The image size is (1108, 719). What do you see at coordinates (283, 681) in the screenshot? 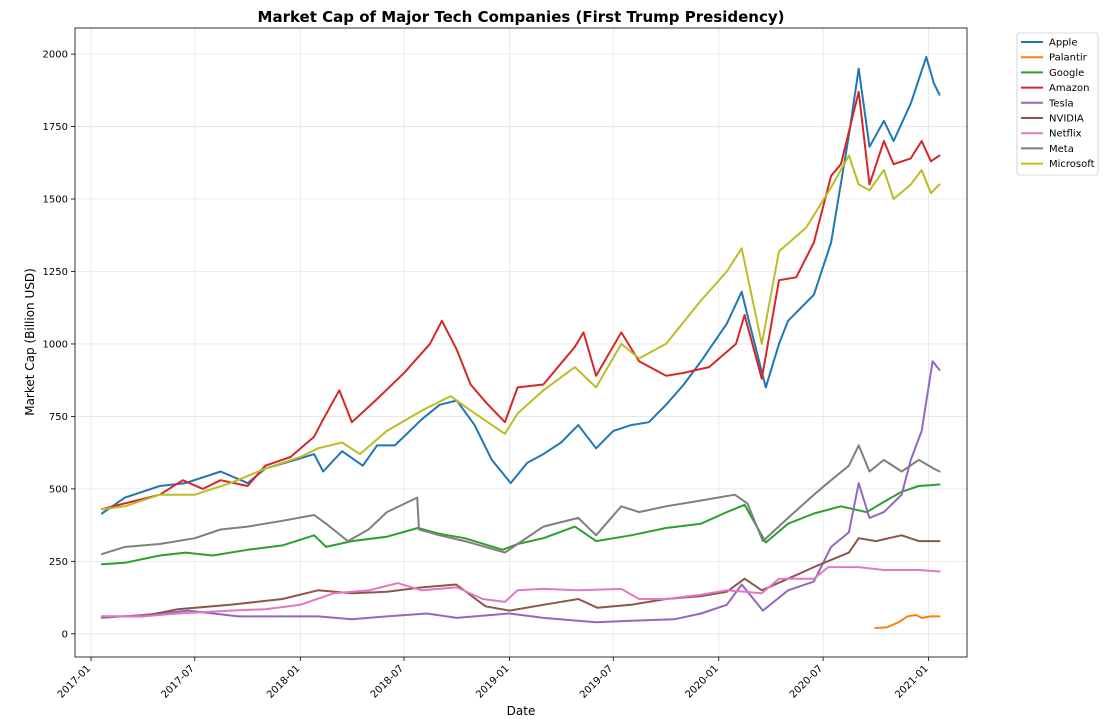
I see `x-tick-label: 2018-01` at bounding box center [283, 681].